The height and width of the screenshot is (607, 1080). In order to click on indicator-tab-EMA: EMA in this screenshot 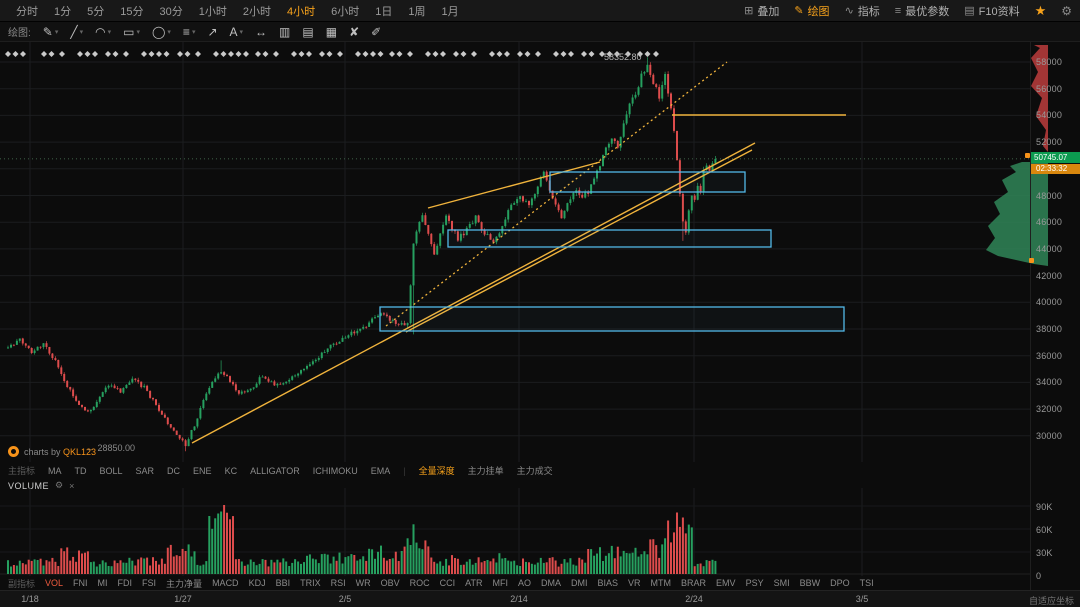, I will do `click(380, 470)`.